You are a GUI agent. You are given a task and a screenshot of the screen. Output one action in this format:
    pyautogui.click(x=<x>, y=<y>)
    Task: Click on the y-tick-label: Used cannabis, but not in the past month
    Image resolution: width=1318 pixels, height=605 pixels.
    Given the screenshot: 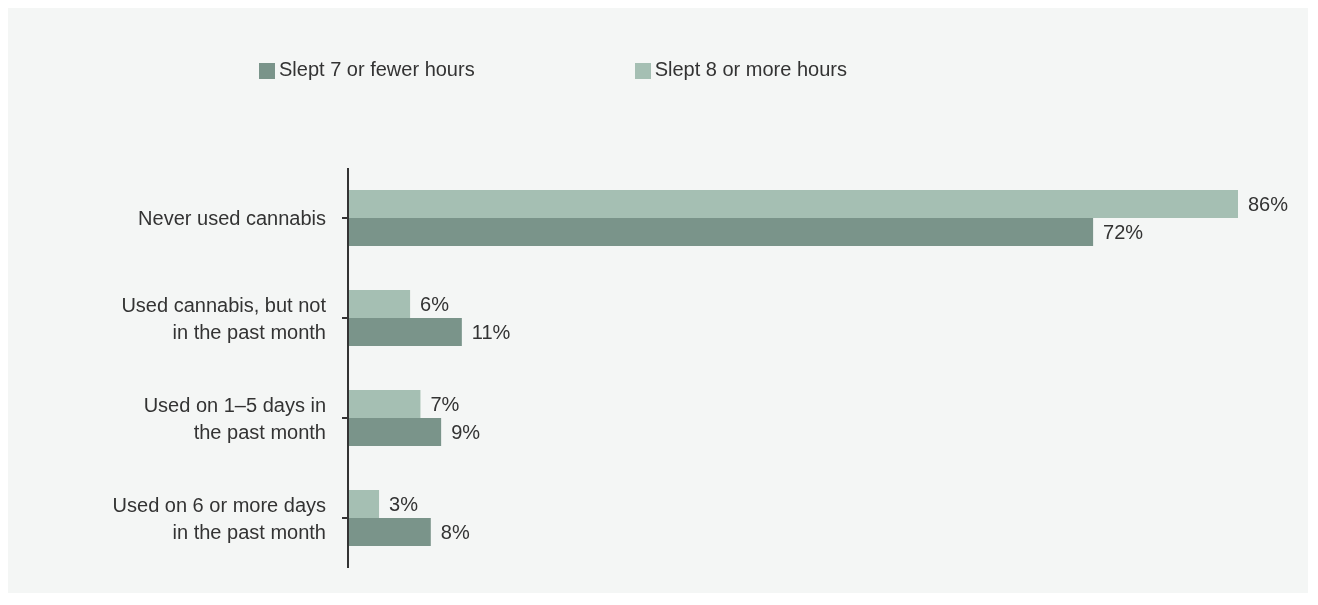 What is the action you would take?
    pyautogui.click(x=224, y=318)
    